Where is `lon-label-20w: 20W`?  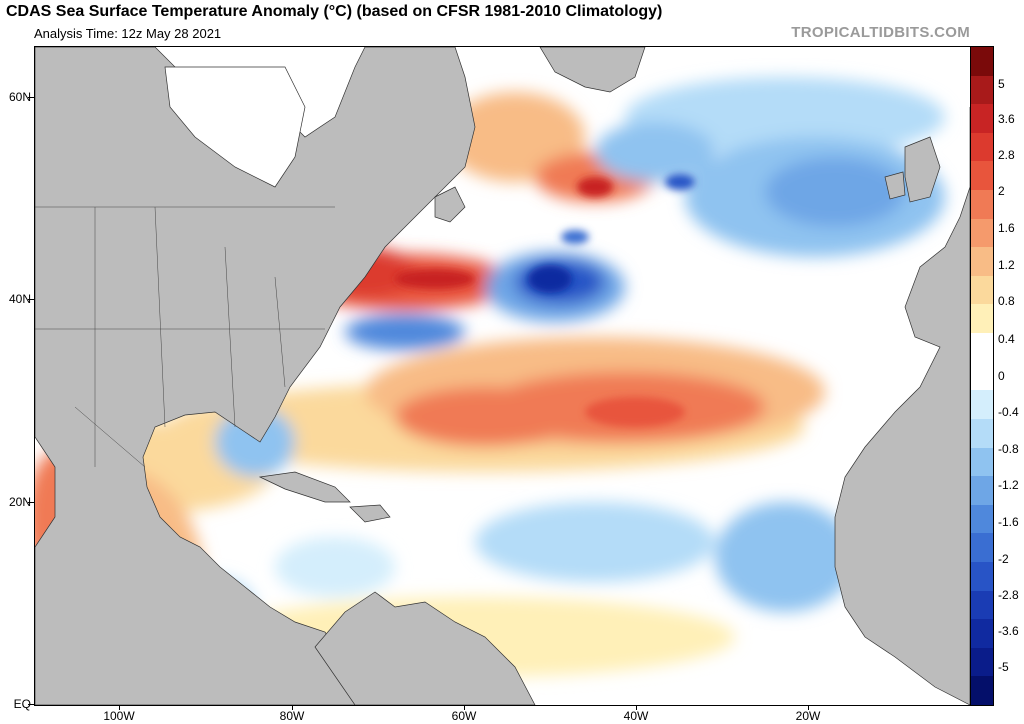 lon-label-20w: 20W is located at coordinates (808, 716).